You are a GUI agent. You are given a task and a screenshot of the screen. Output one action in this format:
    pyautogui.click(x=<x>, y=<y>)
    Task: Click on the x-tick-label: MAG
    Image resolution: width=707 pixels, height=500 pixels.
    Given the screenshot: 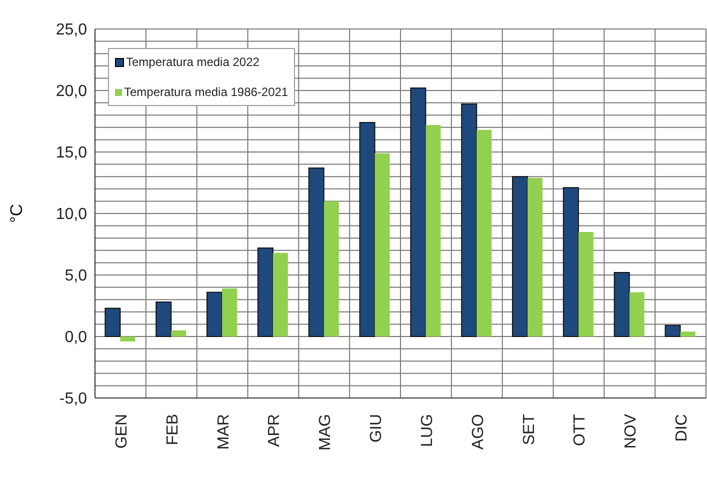 What is the action you would take?
    pyautogui.click(x=325, y=432)
    